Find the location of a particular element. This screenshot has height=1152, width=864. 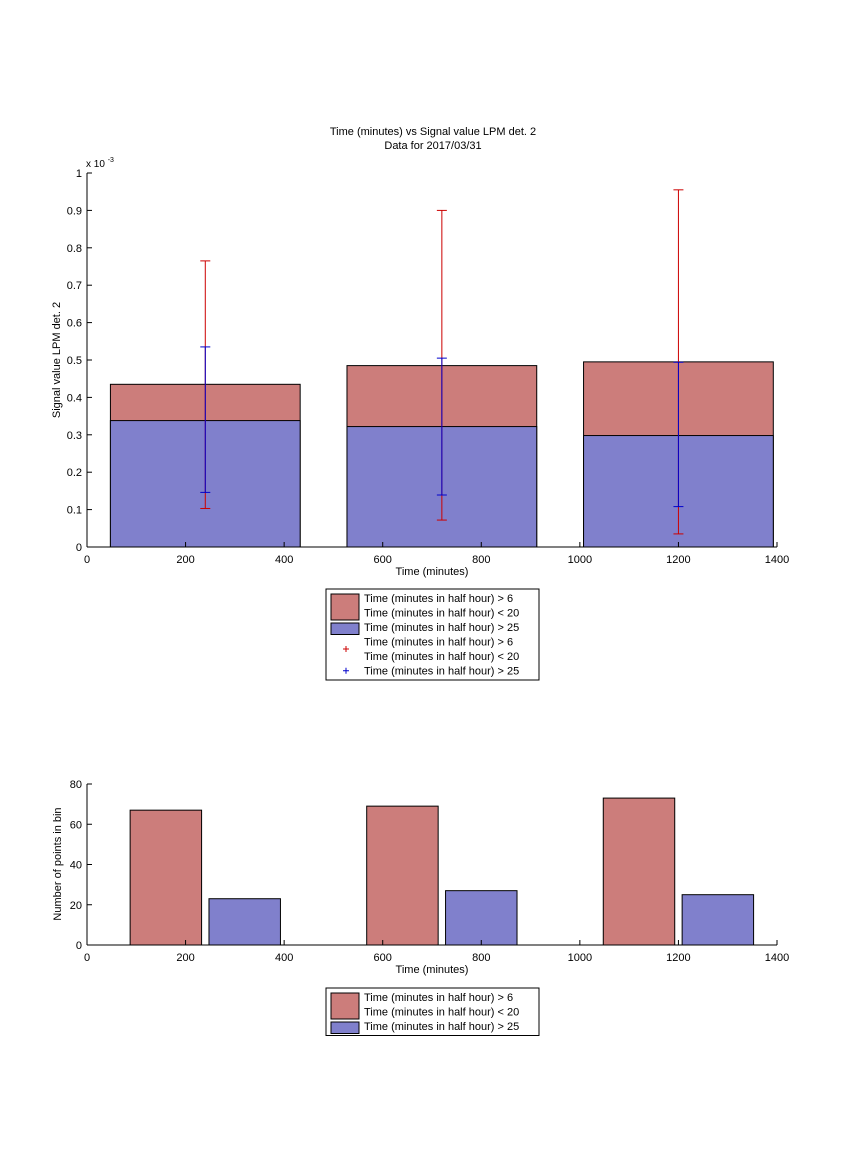

bottom-x-tick-label: 400 is located at coordinates (284, 958).